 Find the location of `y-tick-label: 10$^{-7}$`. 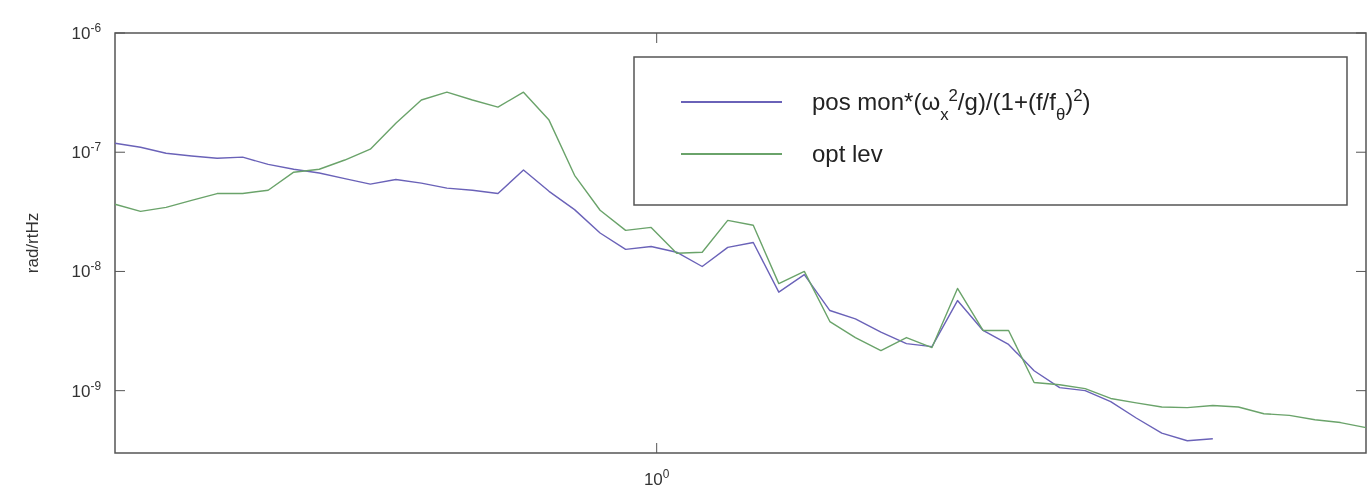

y-tick-label: 10$^{-7}$ is located at coordinates (86, 151).